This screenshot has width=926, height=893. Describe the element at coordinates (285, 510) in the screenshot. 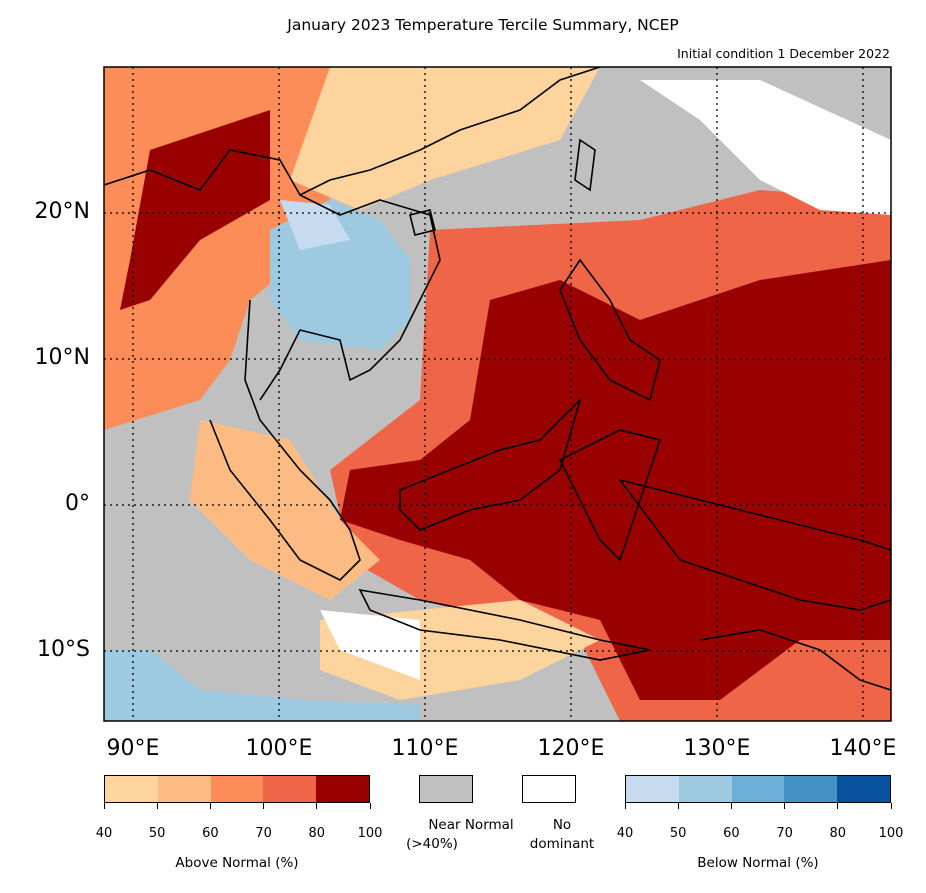

I see `above-50-60-south-region` at that location.